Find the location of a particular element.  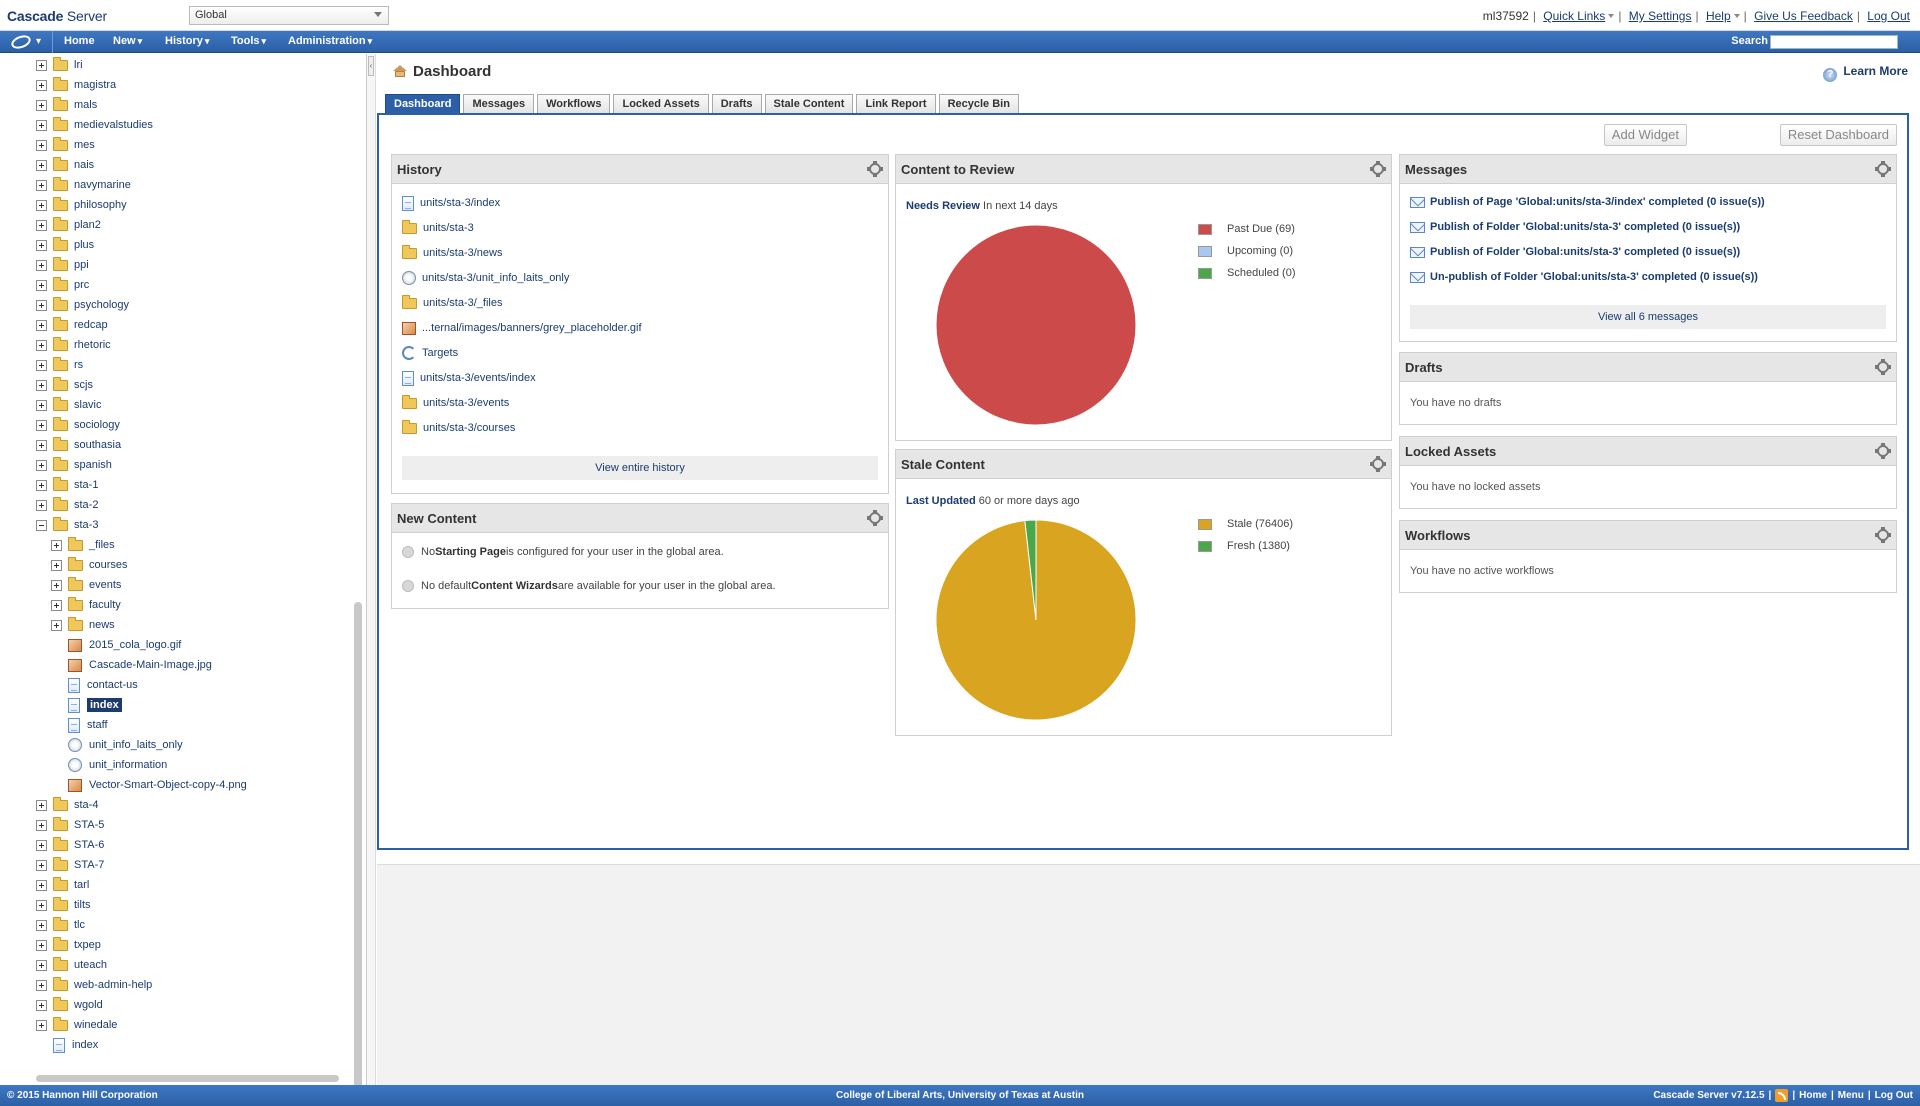

search-input is located at coordinates (1834, 42).